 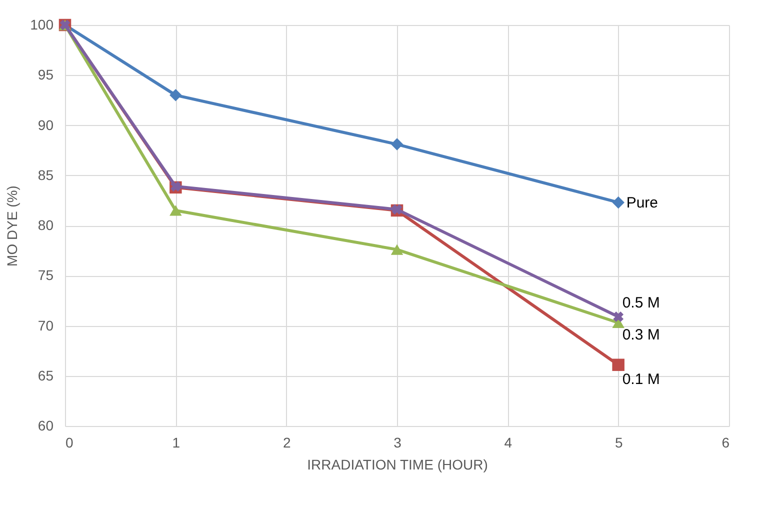 What do you see at coordinates (641, 303) in the screenshot?
I see `series-label: 0.5 M` at bounding box center [641, 303].